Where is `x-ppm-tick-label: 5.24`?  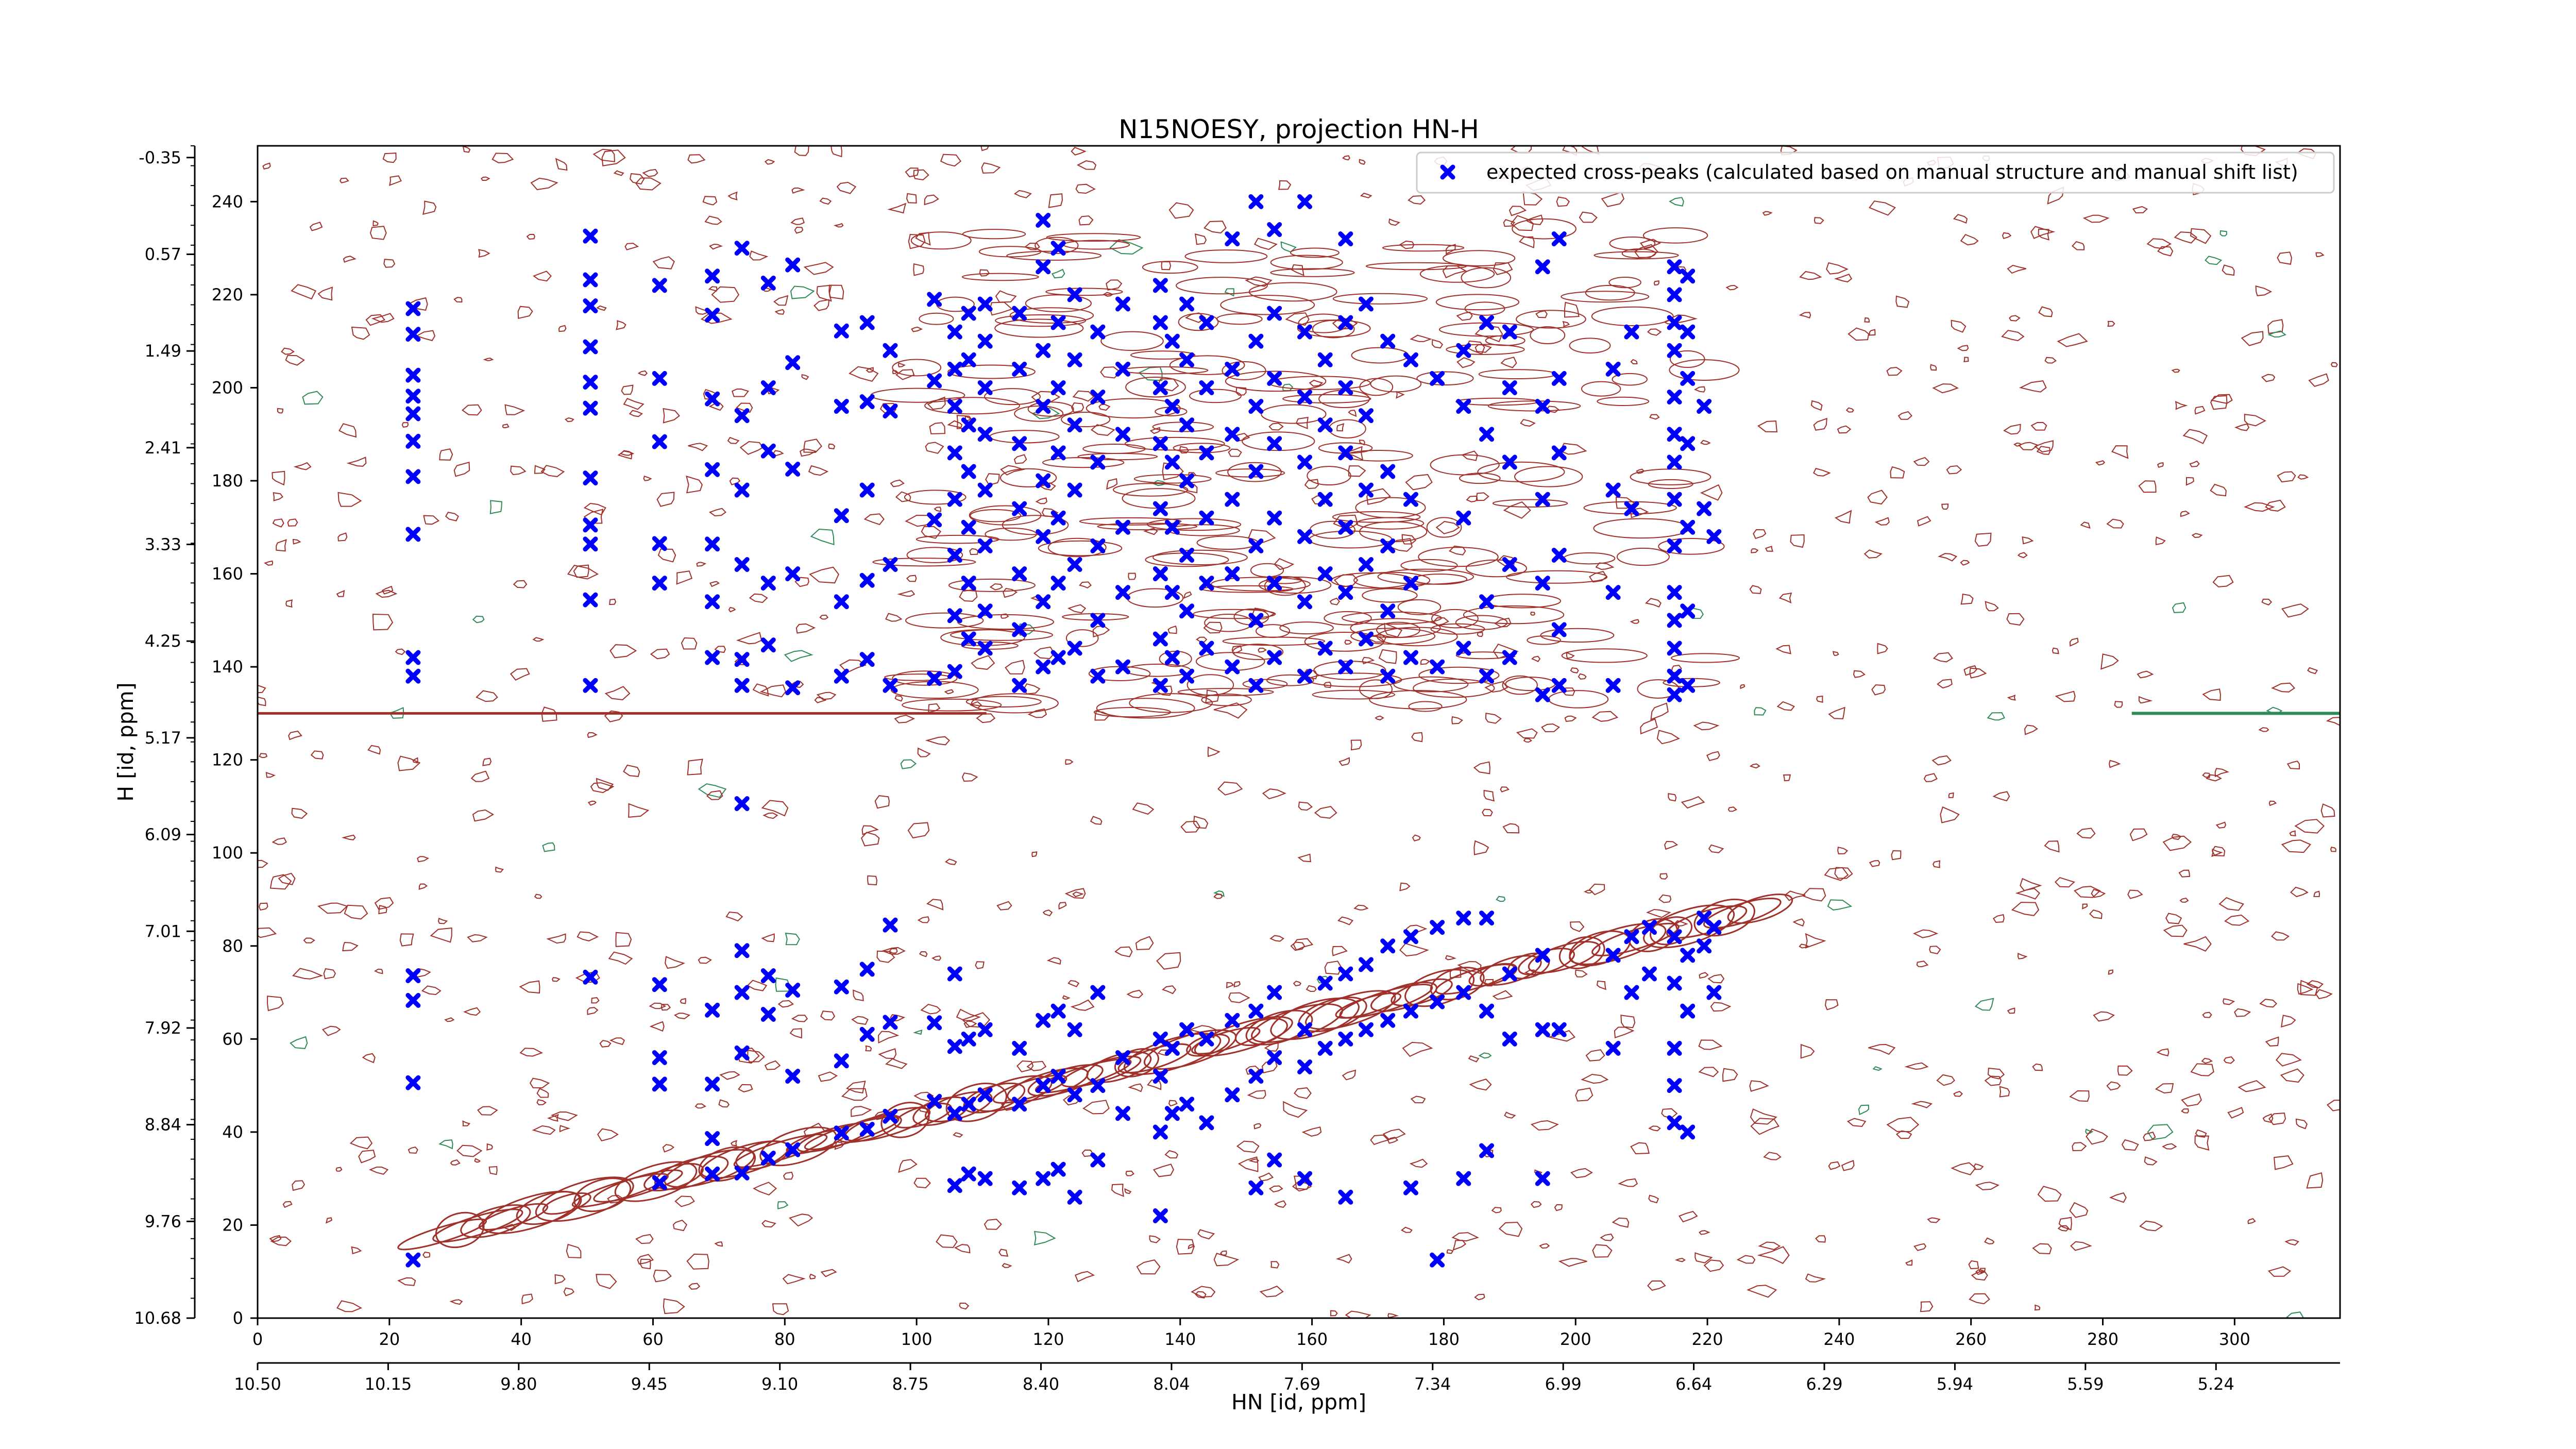 x-ppm-tick-label: 5.24 is located at coordinates (2216, 1384).